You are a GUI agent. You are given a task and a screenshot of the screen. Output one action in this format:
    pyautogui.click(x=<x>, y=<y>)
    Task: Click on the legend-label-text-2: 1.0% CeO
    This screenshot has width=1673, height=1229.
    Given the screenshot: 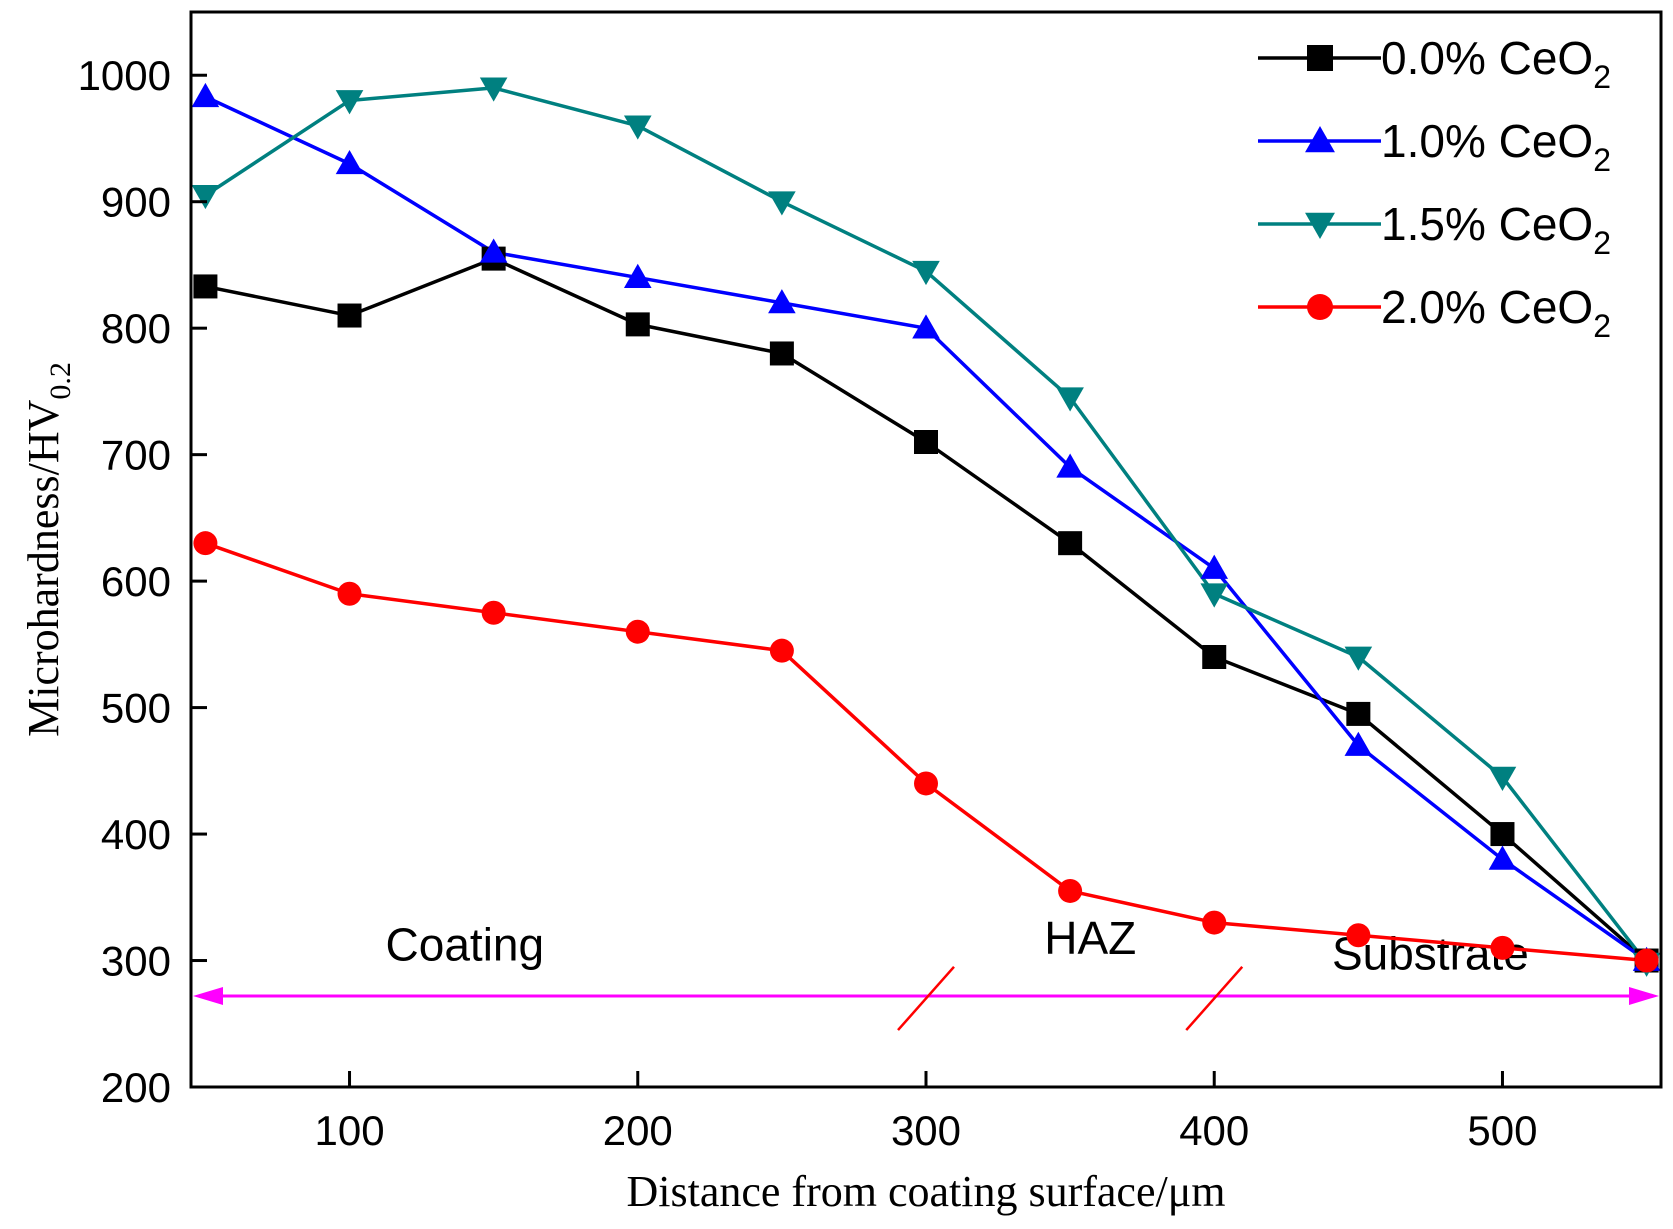 What is the action you would take?
    pyautogui.click(x=1487, y=141)
    